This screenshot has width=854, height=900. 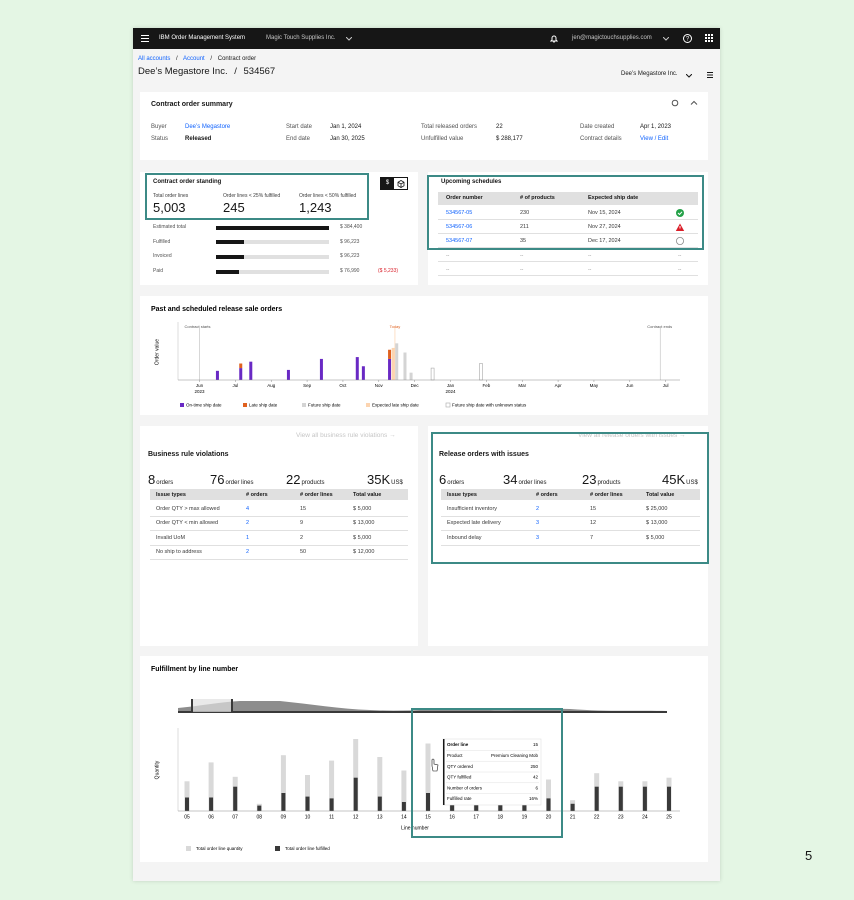 What do you see at coordinates (686, 103) in the screenshot?
I see `card-actions` at bounding box center [686, 103].